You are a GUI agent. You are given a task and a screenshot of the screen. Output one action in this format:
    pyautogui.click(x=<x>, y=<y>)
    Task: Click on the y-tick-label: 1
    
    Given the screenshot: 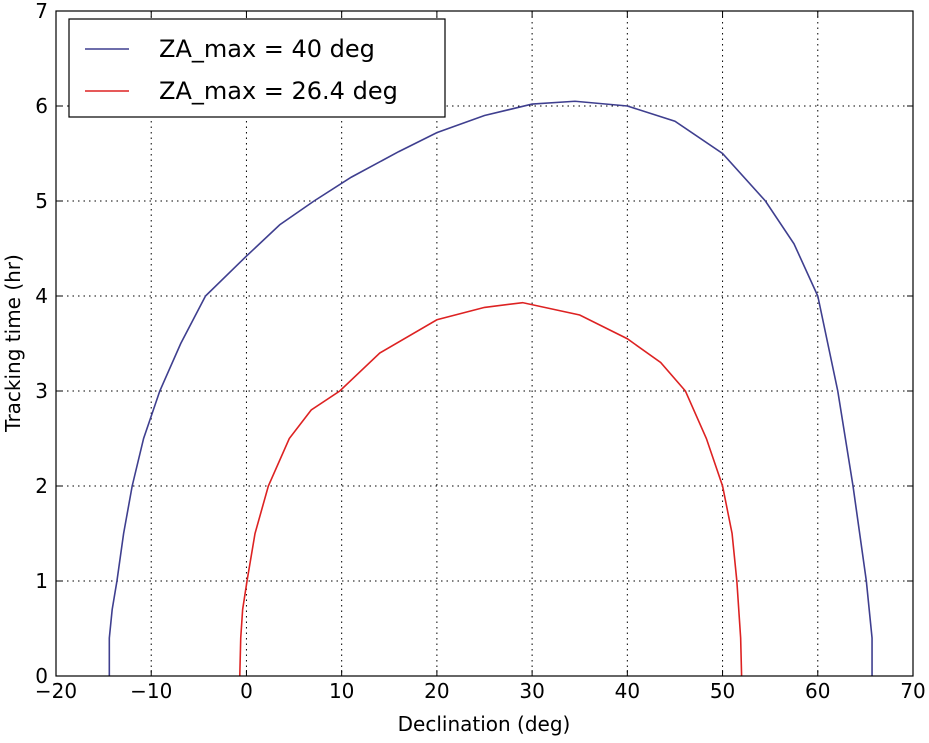 What is the action you would take?
    pyautogui.click(x=41, y=581)
    